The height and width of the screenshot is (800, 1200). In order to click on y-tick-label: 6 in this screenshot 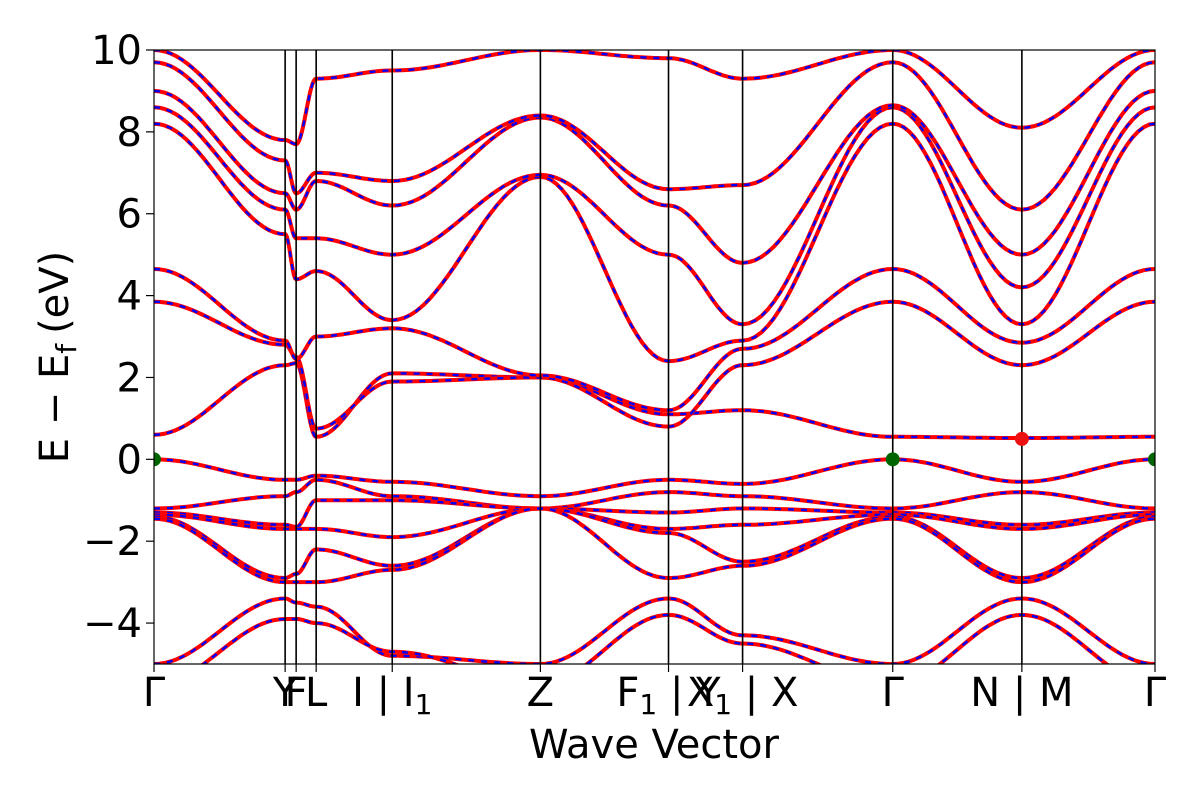, I will do `click(129, 215)`.